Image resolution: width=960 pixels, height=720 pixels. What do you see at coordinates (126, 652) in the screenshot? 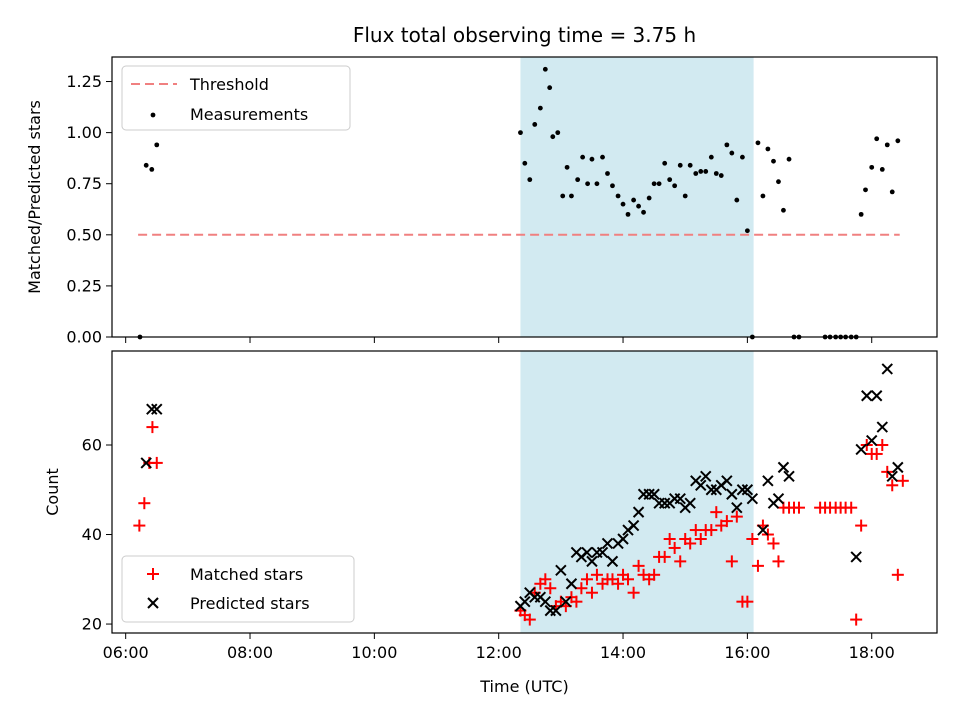
I see `x-tick-label: 06:00` at bounding box center [126, 652].